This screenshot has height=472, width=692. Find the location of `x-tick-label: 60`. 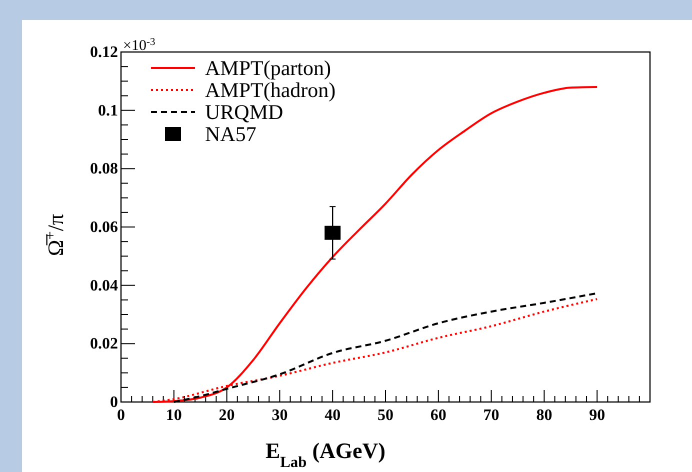

x-tick-label: 60 is located at coordinates (438, 415).